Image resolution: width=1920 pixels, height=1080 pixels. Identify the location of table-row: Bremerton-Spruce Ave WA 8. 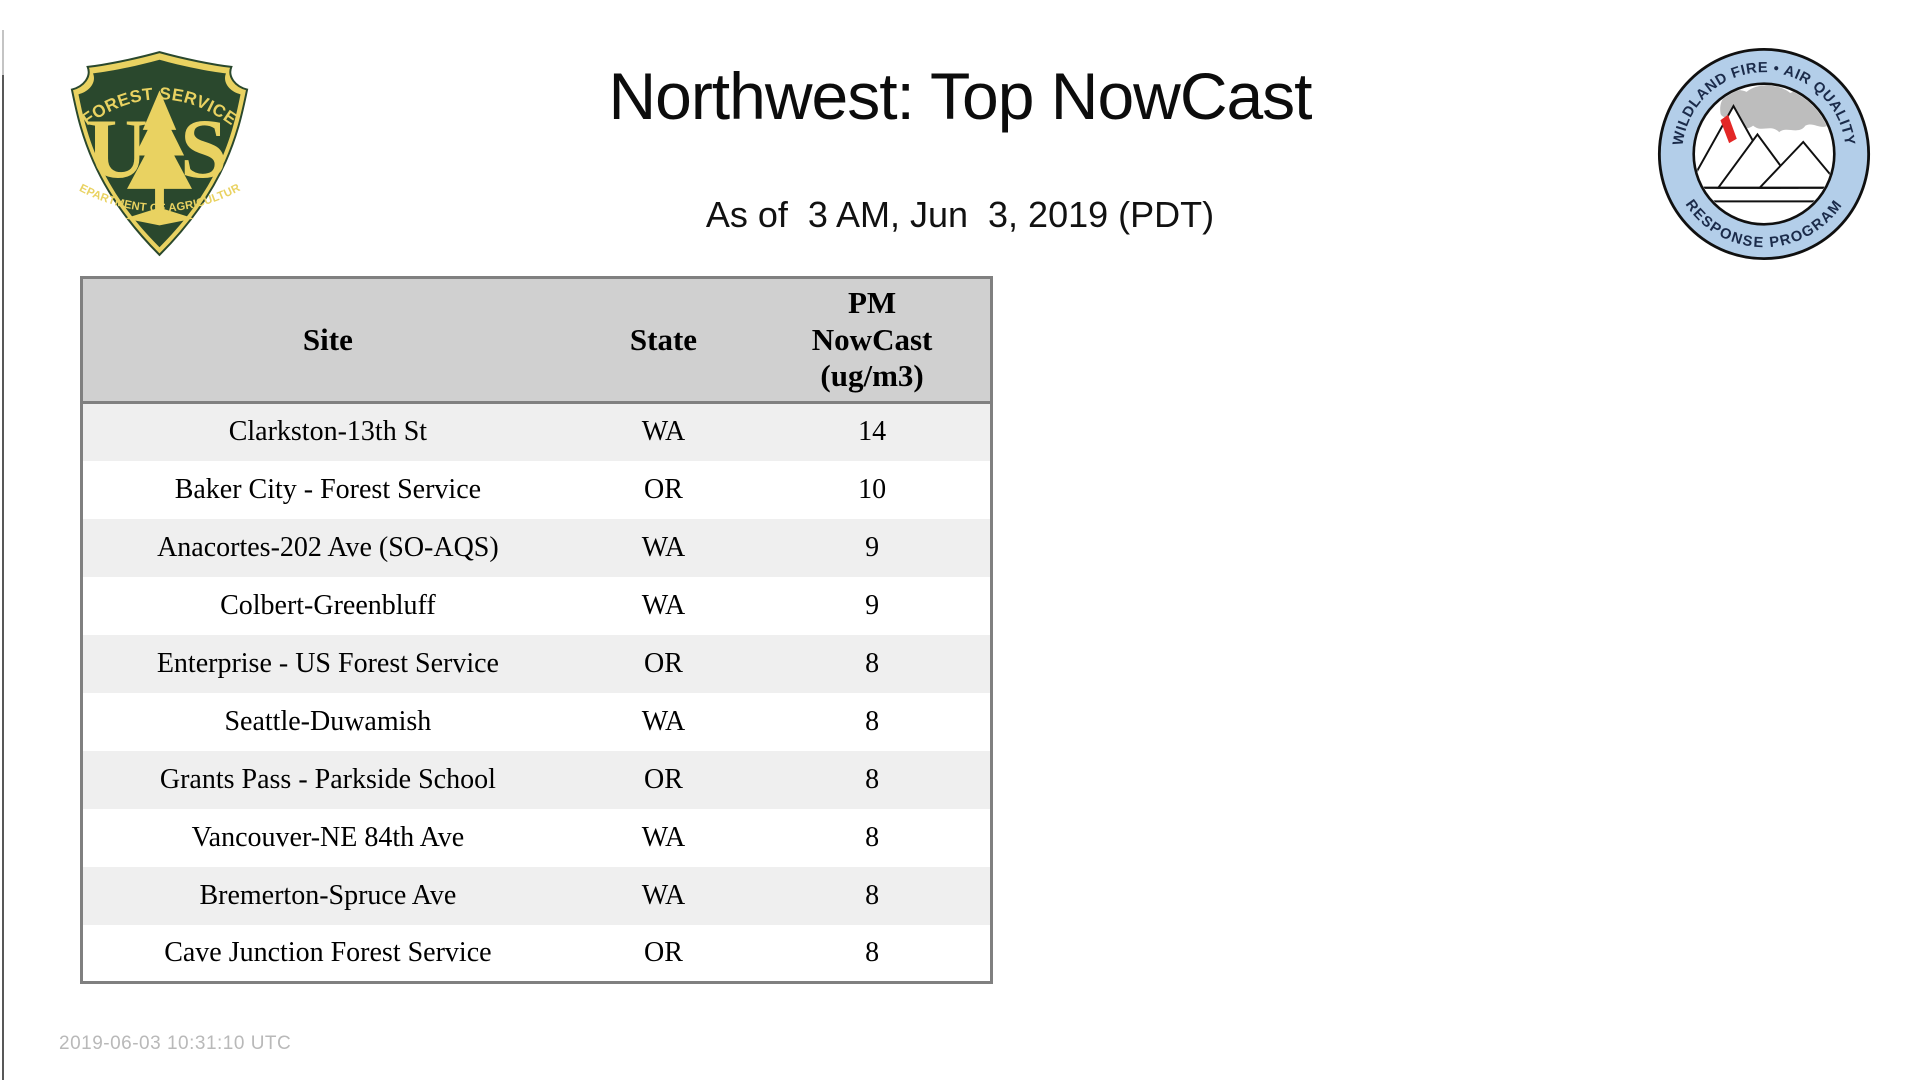
(536, 895).